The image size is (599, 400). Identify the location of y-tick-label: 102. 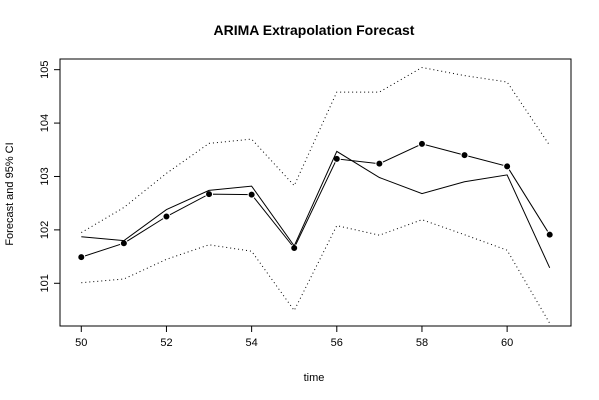
(45, 230).